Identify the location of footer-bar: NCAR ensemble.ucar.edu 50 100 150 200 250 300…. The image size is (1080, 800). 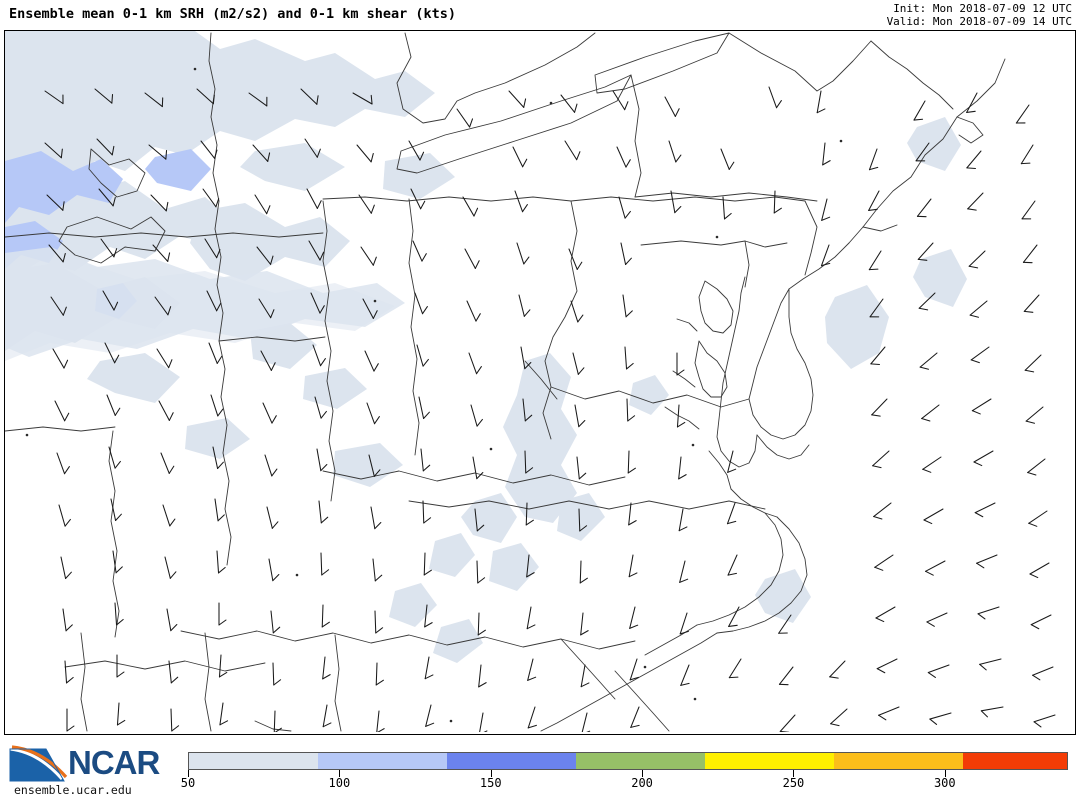
(540, 767).